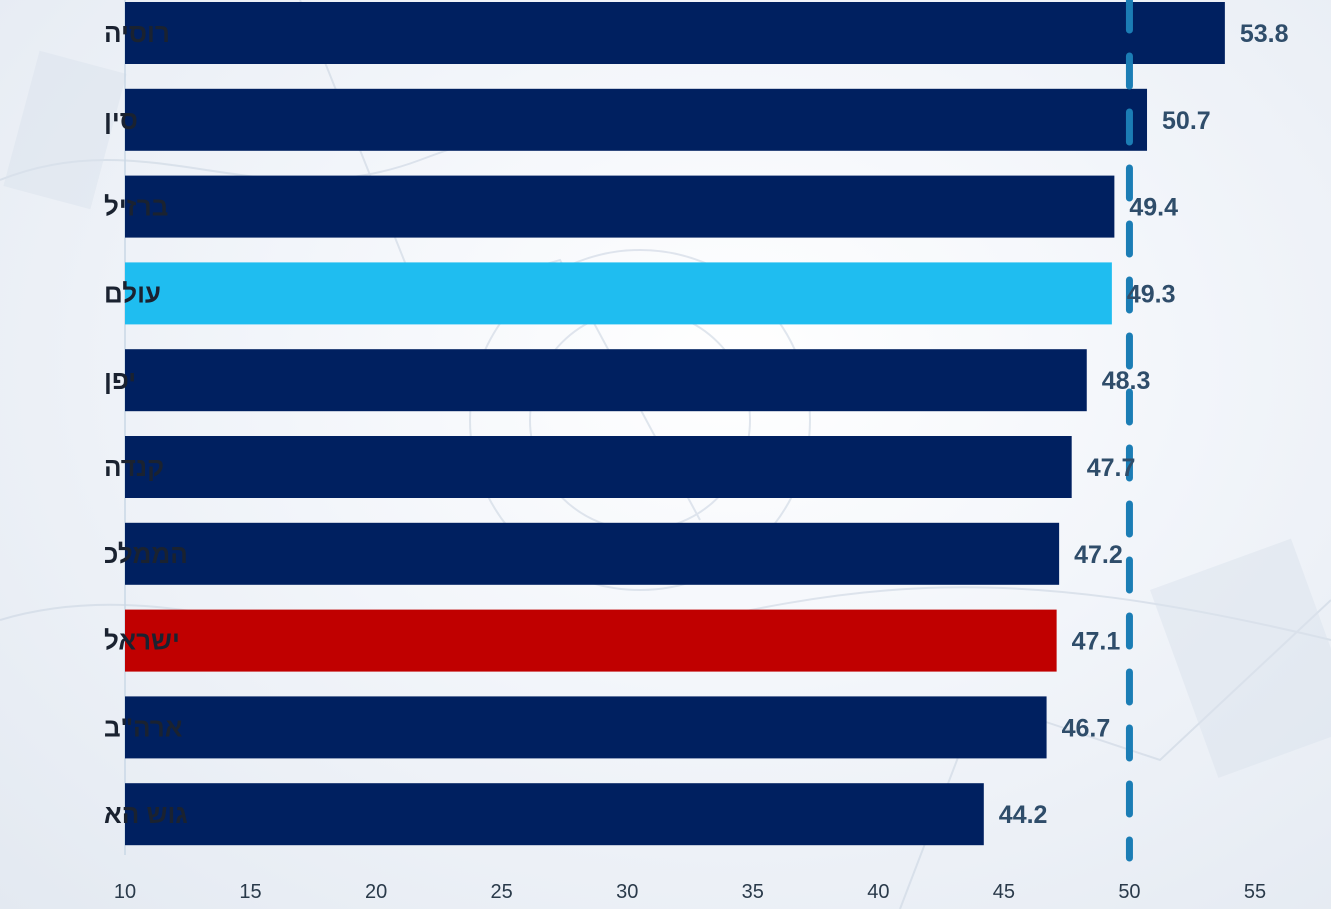  What do you see at coordinates (1126, 381) in the screenshot?
I see `value-label: 48.3` at bounding box center [1126, 381].